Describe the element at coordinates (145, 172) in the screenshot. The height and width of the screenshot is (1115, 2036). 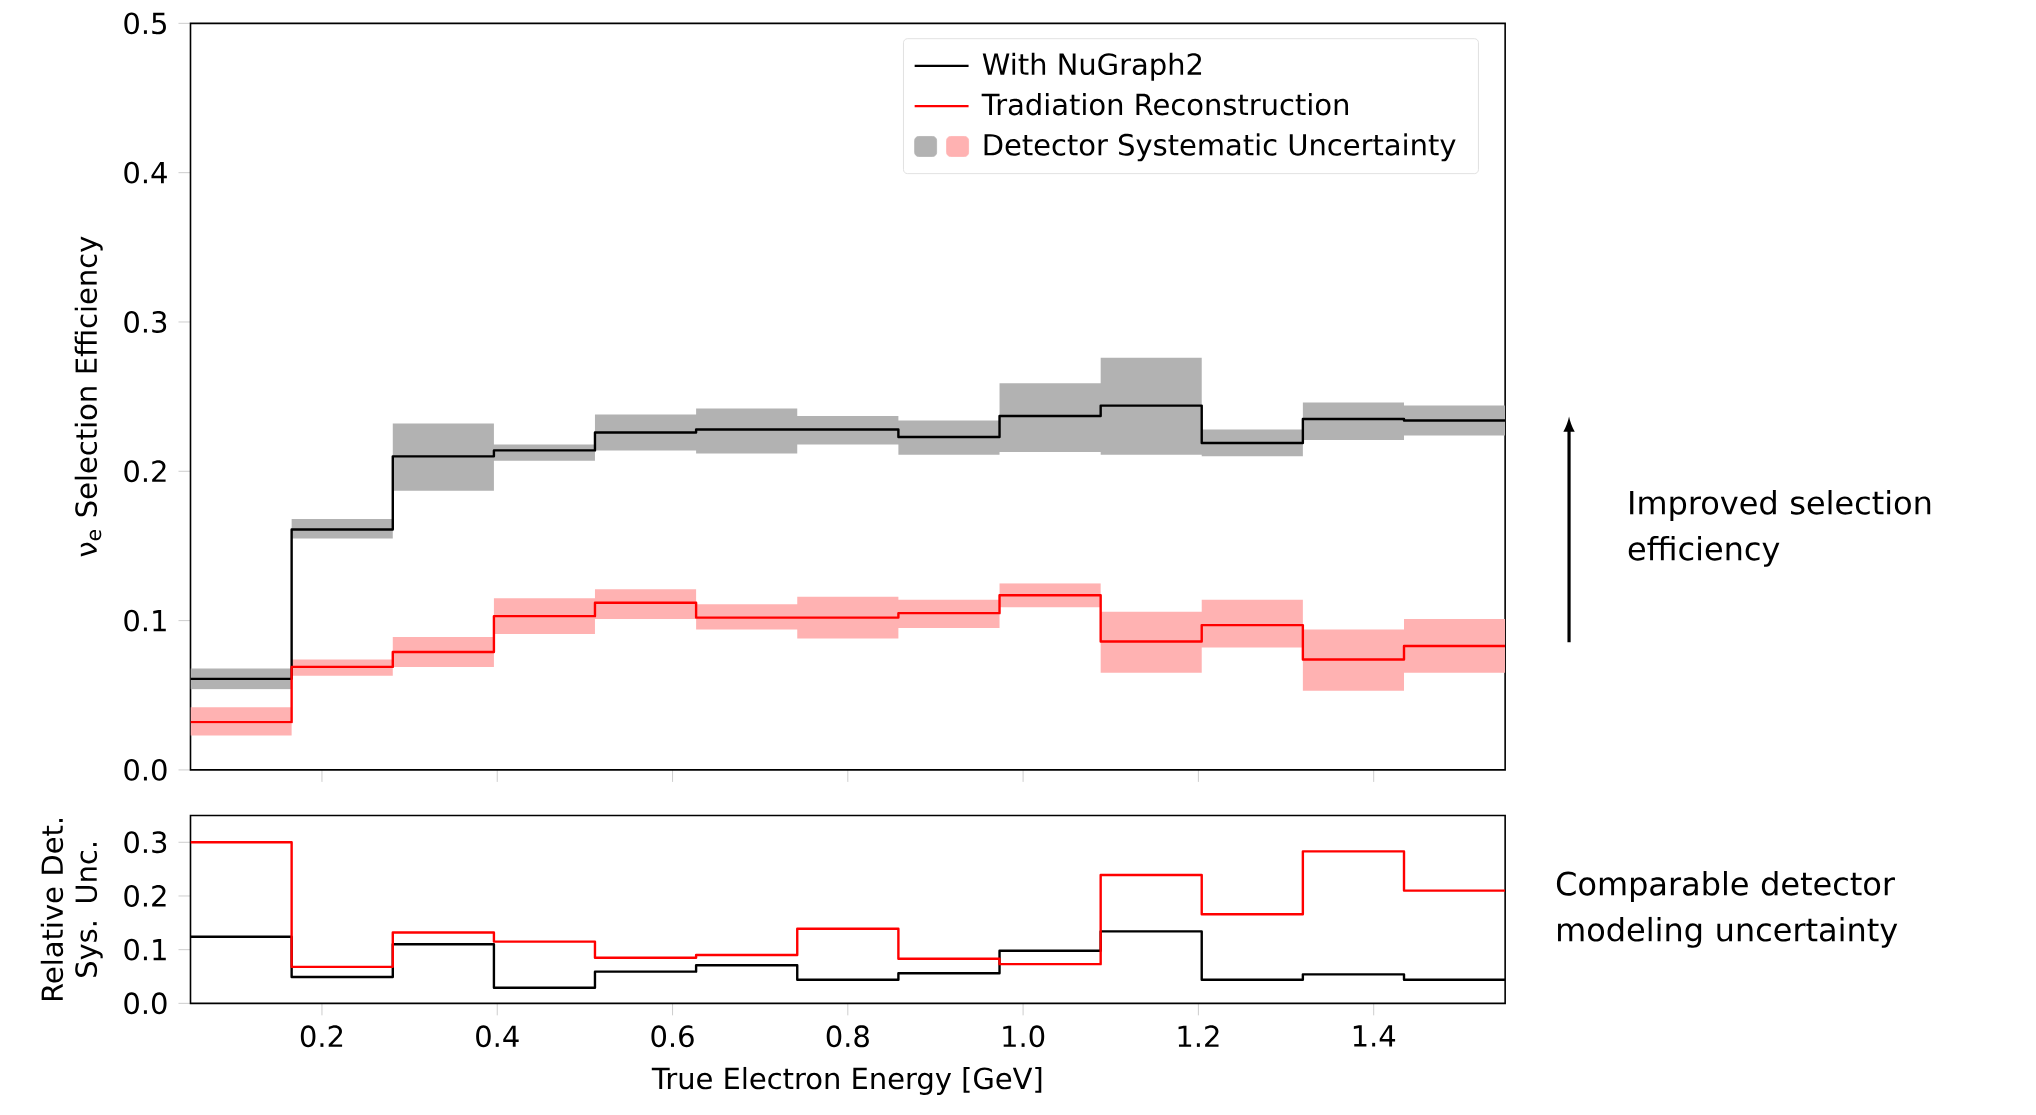
I see `y-tick-label: 0.4` at that location.